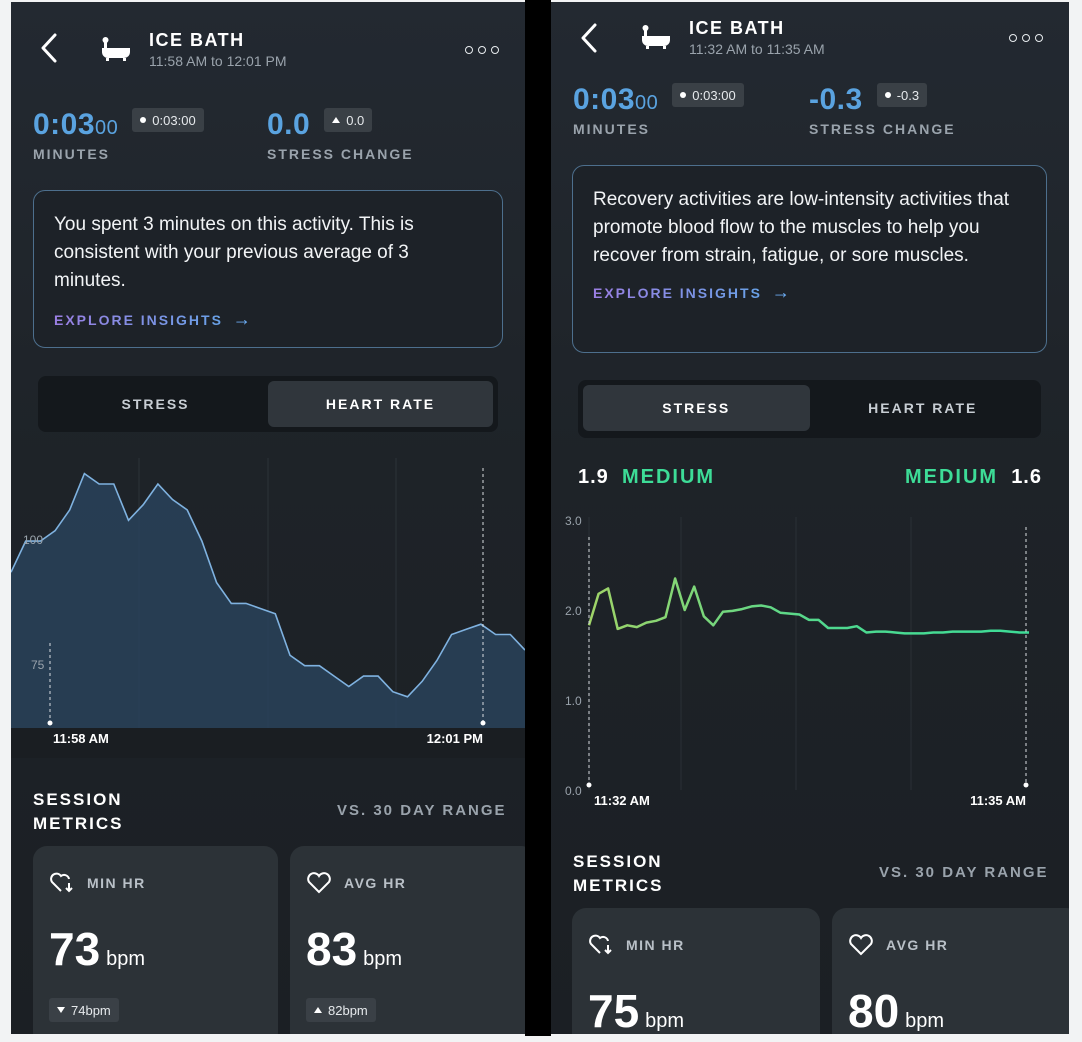 The image size is (1082, 1042). I want to click on stress-change-value: -0.3, so click(836, 99).